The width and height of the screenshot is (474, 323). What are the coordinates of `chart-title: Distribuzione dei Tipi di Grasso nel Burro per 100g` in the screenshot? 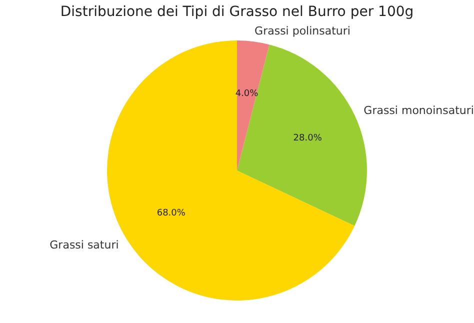 It's located at (237, 12).